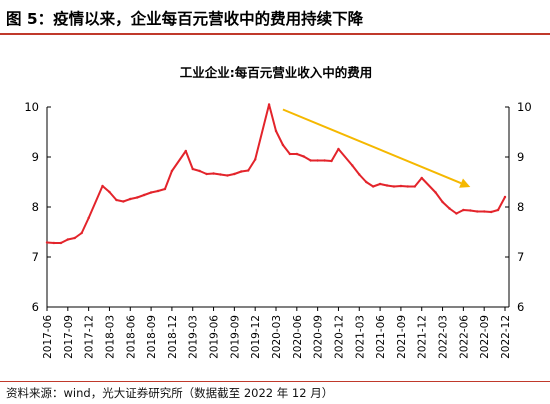  Describe the element at coordinates (131, 337) in the screenshot. I see `x-tick-label: 2018-06` at that location.